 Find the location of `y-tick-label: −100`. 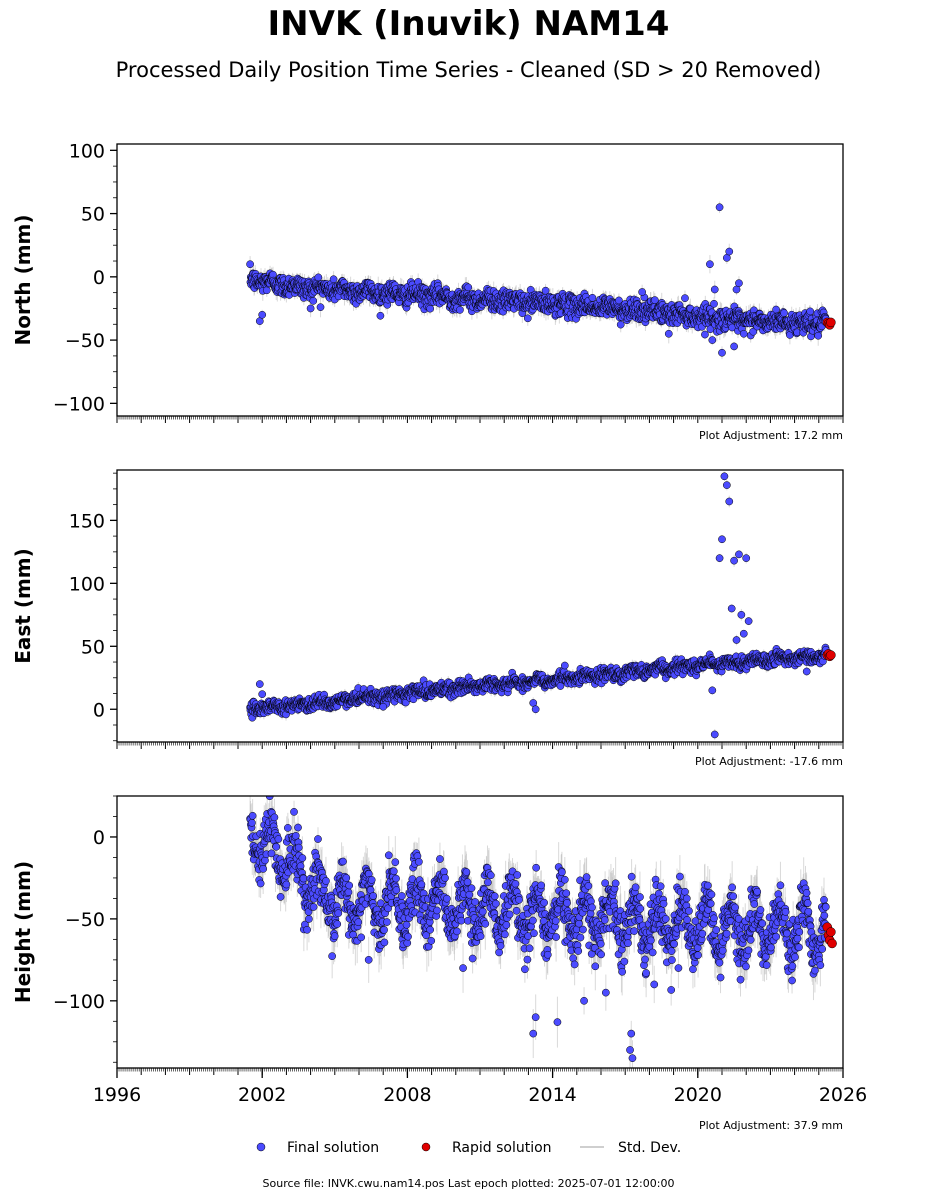

y-tick-label: −100 is located at coordinates (79, 404).